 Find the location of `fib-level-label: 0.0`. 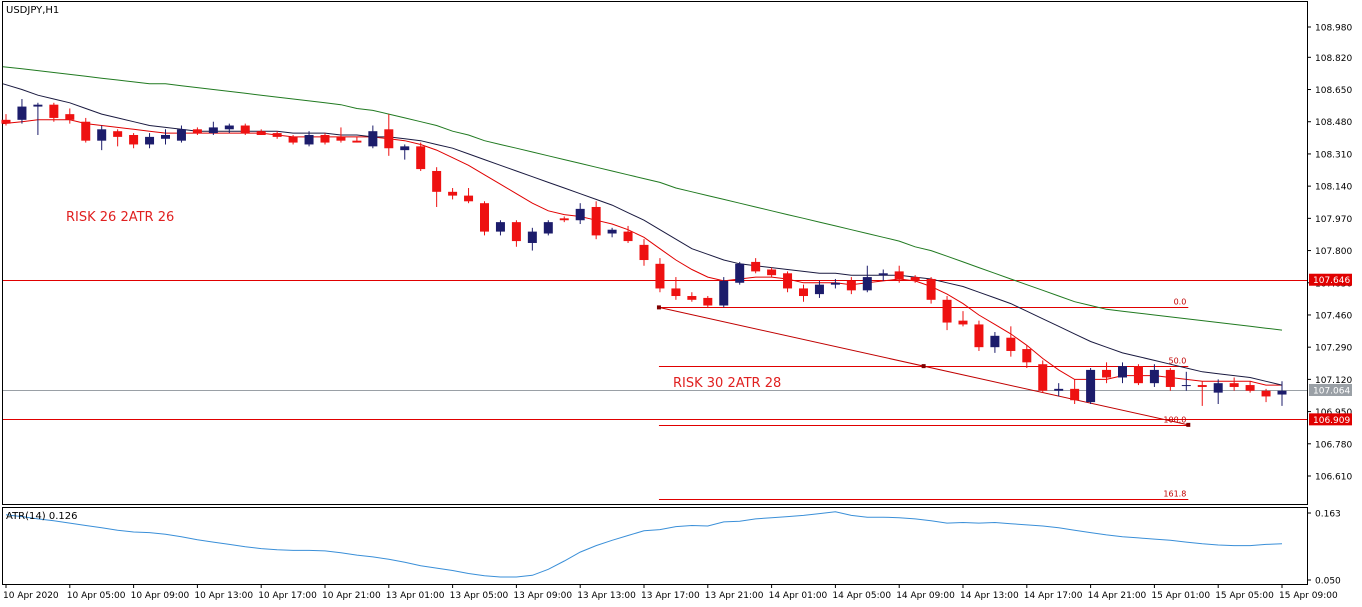

fib-level-label: 0.0 is located at coordinates (1180, 302).